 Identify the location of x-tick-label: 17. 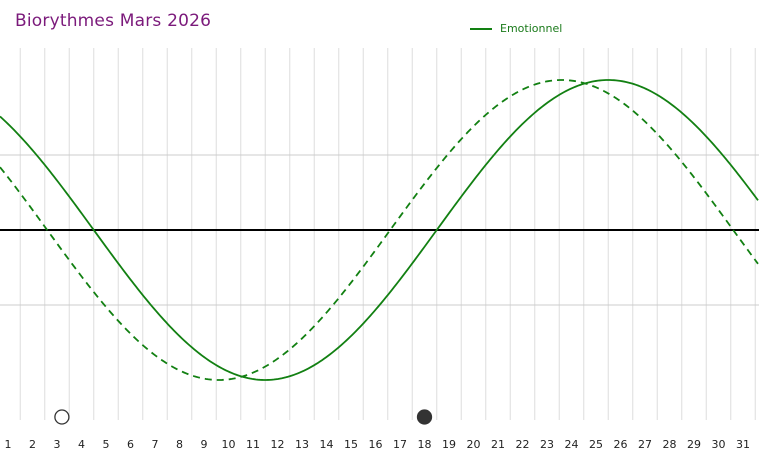
(400, 444).